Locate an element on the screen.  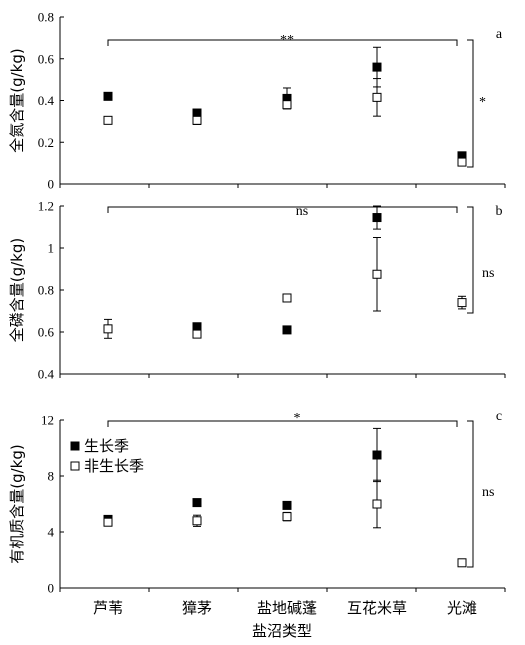
y-axis-label: 全氮含量(g/kg) is located at coordinates (17, 100).